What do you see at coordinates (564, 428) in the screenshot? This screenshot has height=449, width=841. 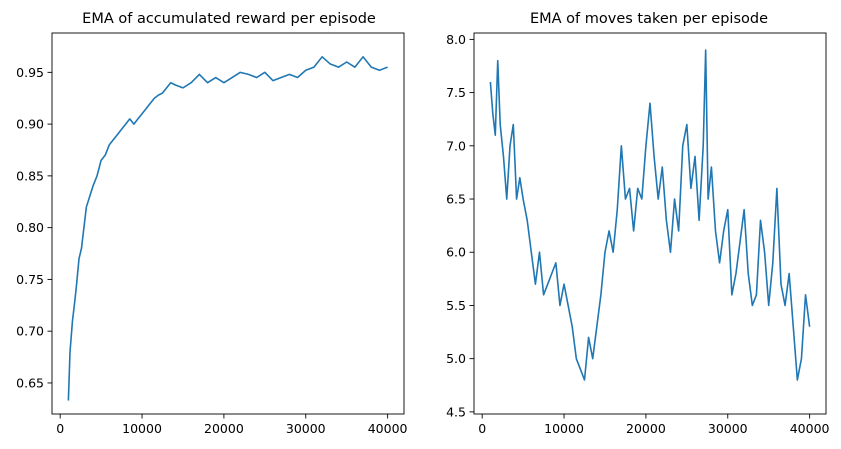 I see `moves-x-tick-label: 10000` at bounding box center [564, 428].